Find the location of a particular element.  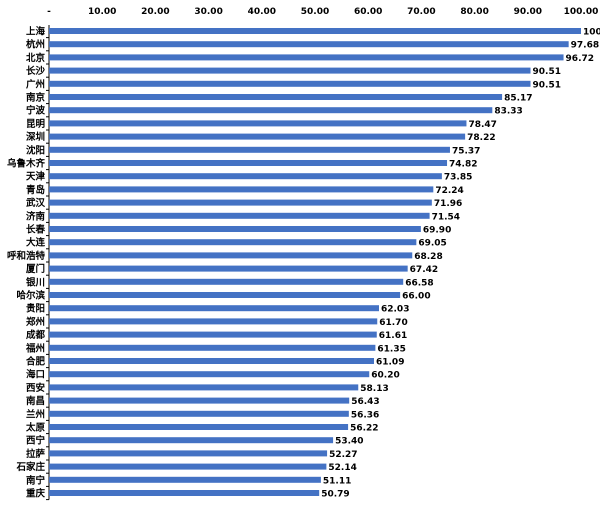

category-label: 兰州 is located at coordinates (35, 414).